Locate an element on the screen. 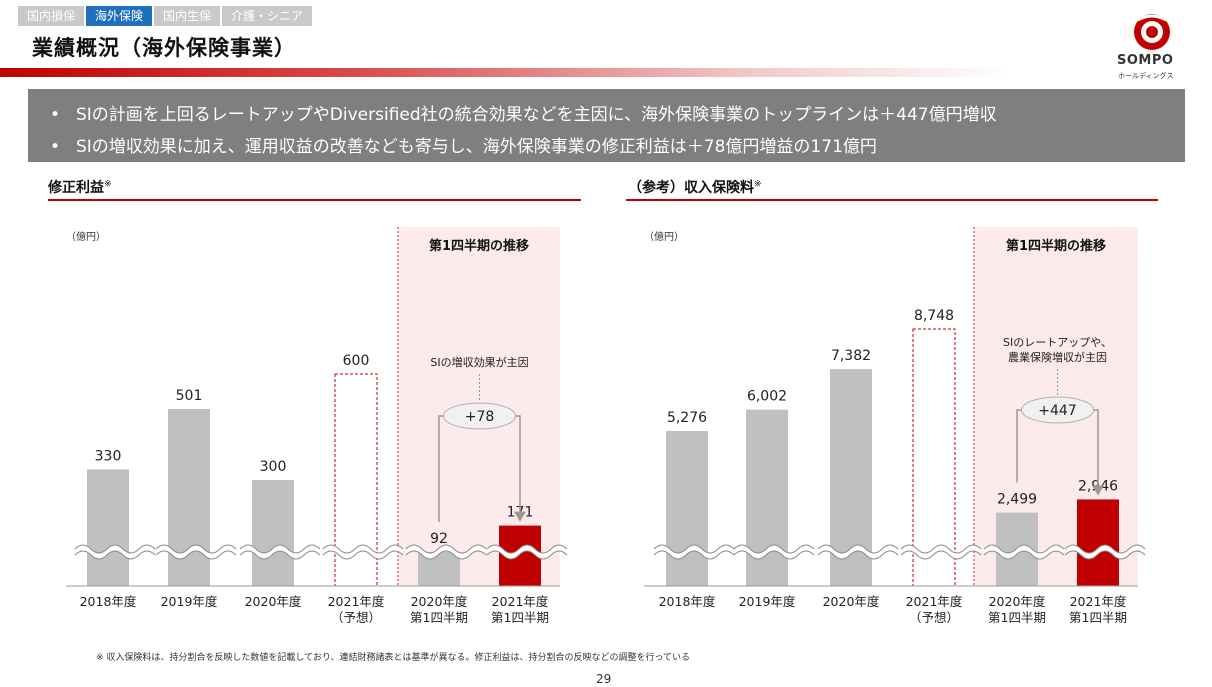 The image size is (1212, 687). tab-domestic-life: 国内生保 is located at coordinates (187, 16).